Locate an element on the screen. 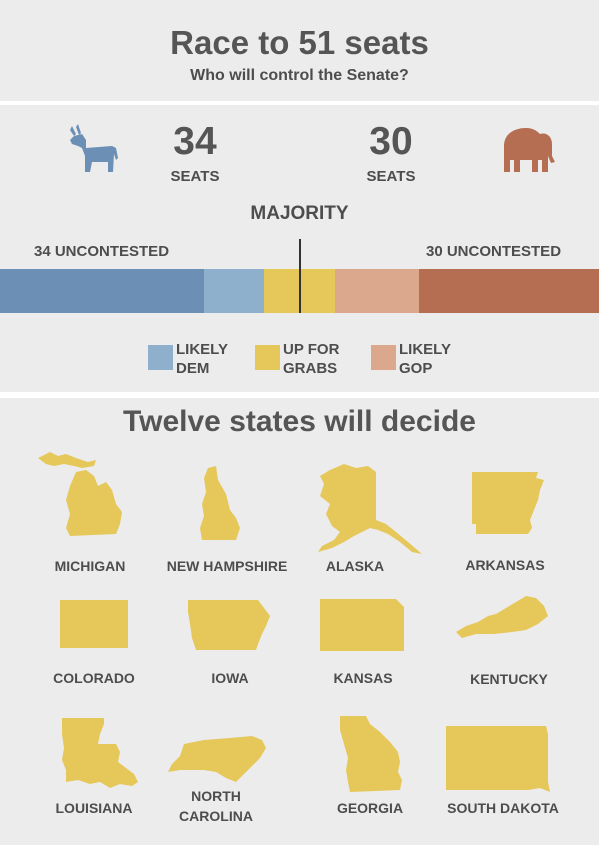 The height and width of the screenshot is (845, 599). iowa-shape-icon is located at coordinates (229, 625).